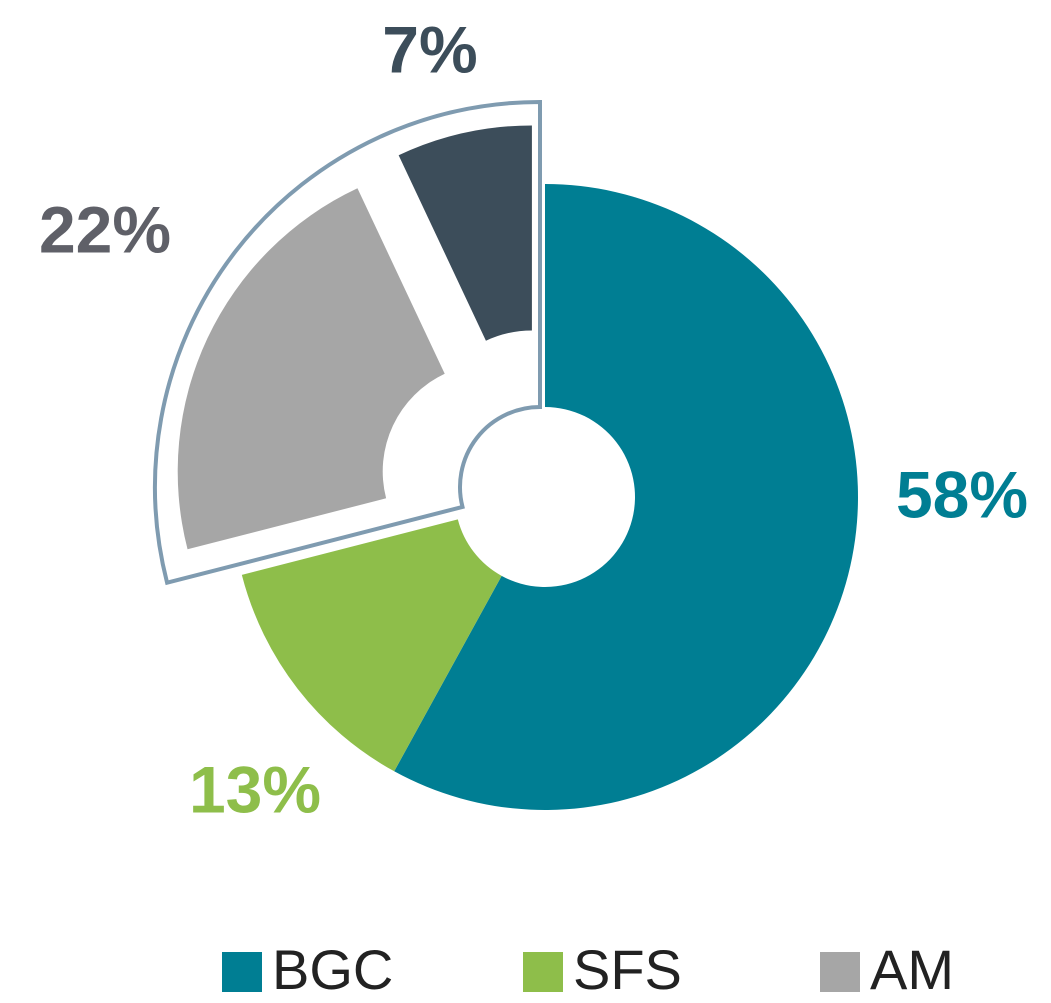  I want to click on data-label: 58%, so click(962, 494).